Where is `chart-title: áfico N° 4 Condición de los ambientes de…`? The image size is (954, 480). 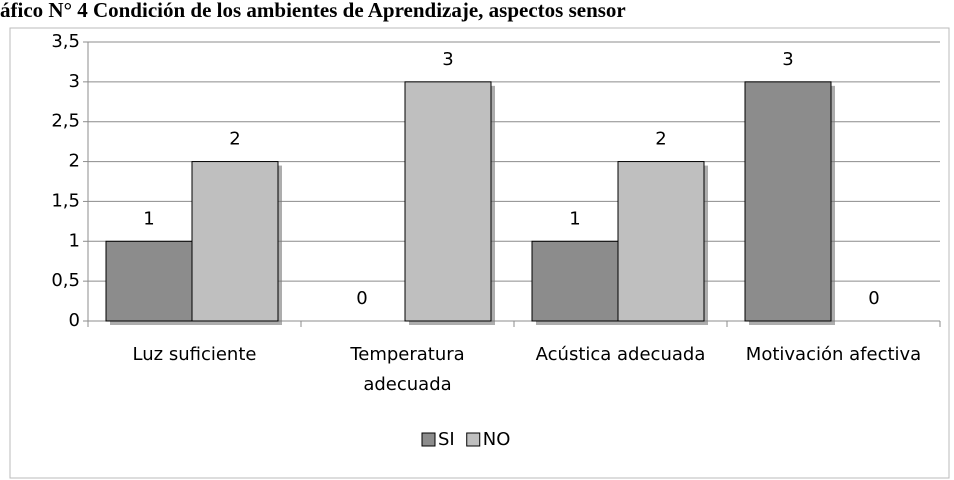
chart-title: áfico N° 4 Condición de los ambientes de… is located at coordinates (313, 11).